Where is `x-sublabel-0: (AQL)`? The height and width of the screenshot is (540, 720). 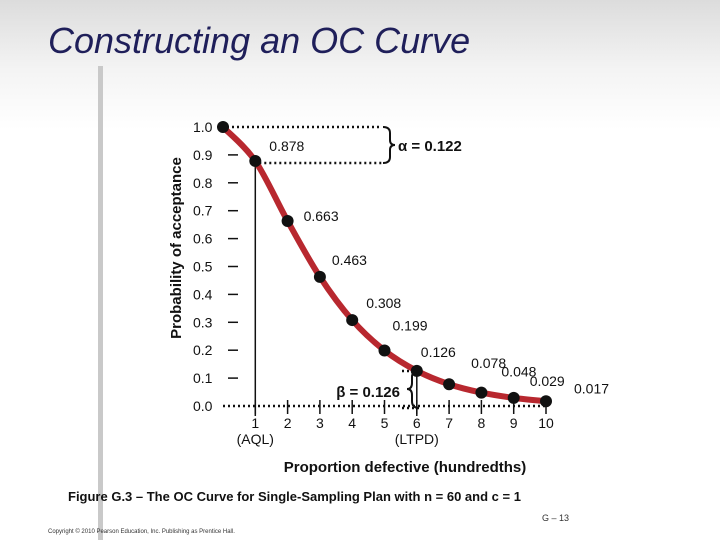
x-sublabel-0: (AQL) is located at coordinates (255, 439).